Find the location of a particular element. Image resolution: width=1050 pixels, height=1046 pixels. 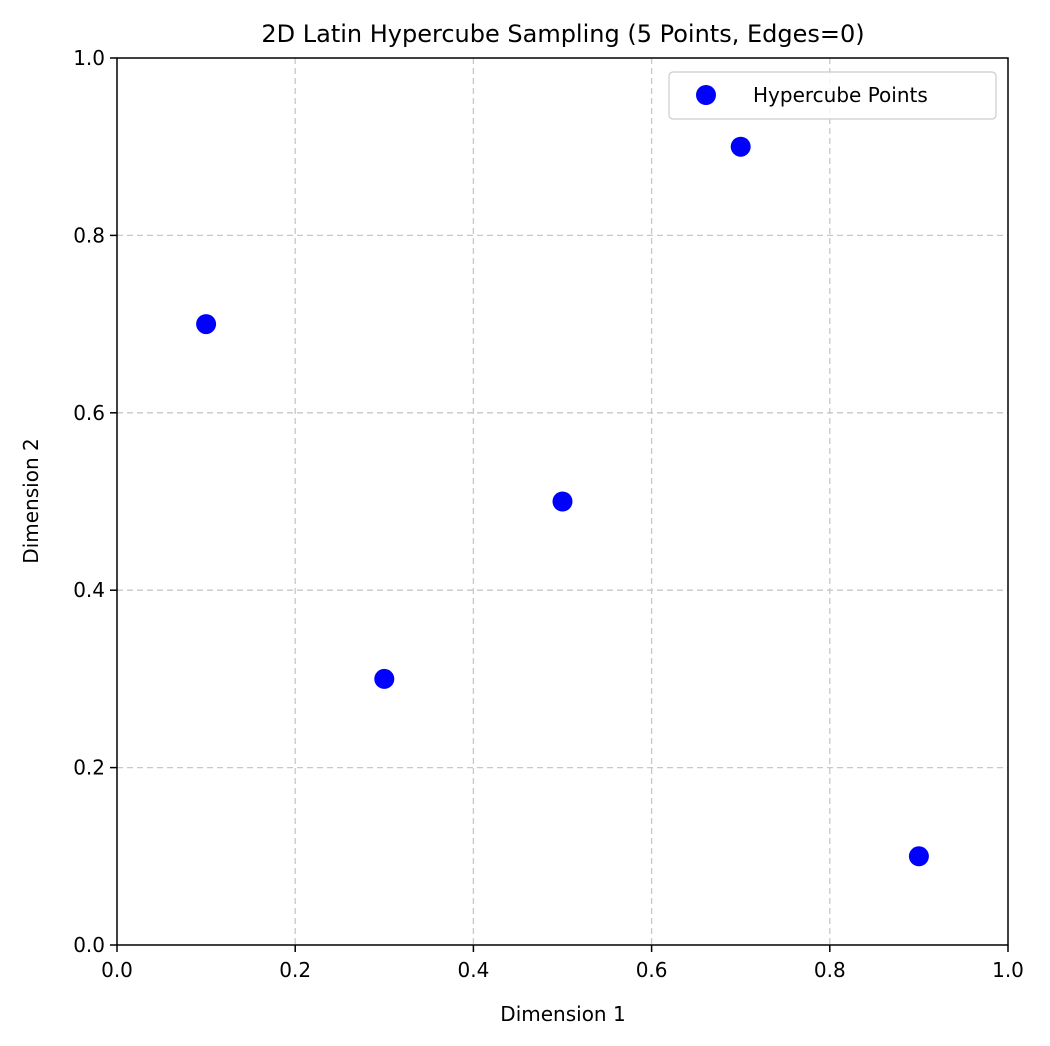

legend: Hypercube Points is located at coordinates (832, 95).